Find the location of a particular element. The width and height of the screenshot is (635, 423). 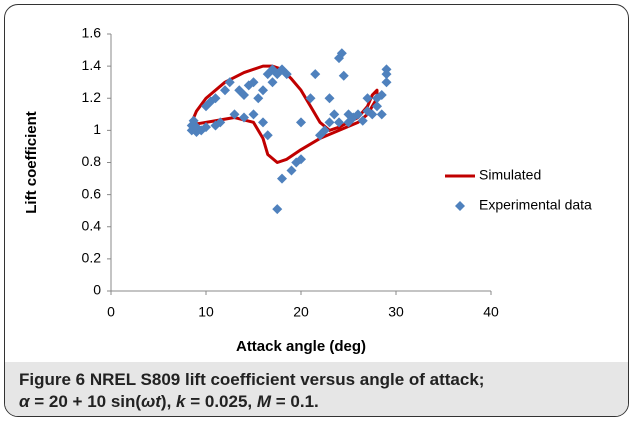

caption-label: Figure 6 is located at coordinates (52, 379).